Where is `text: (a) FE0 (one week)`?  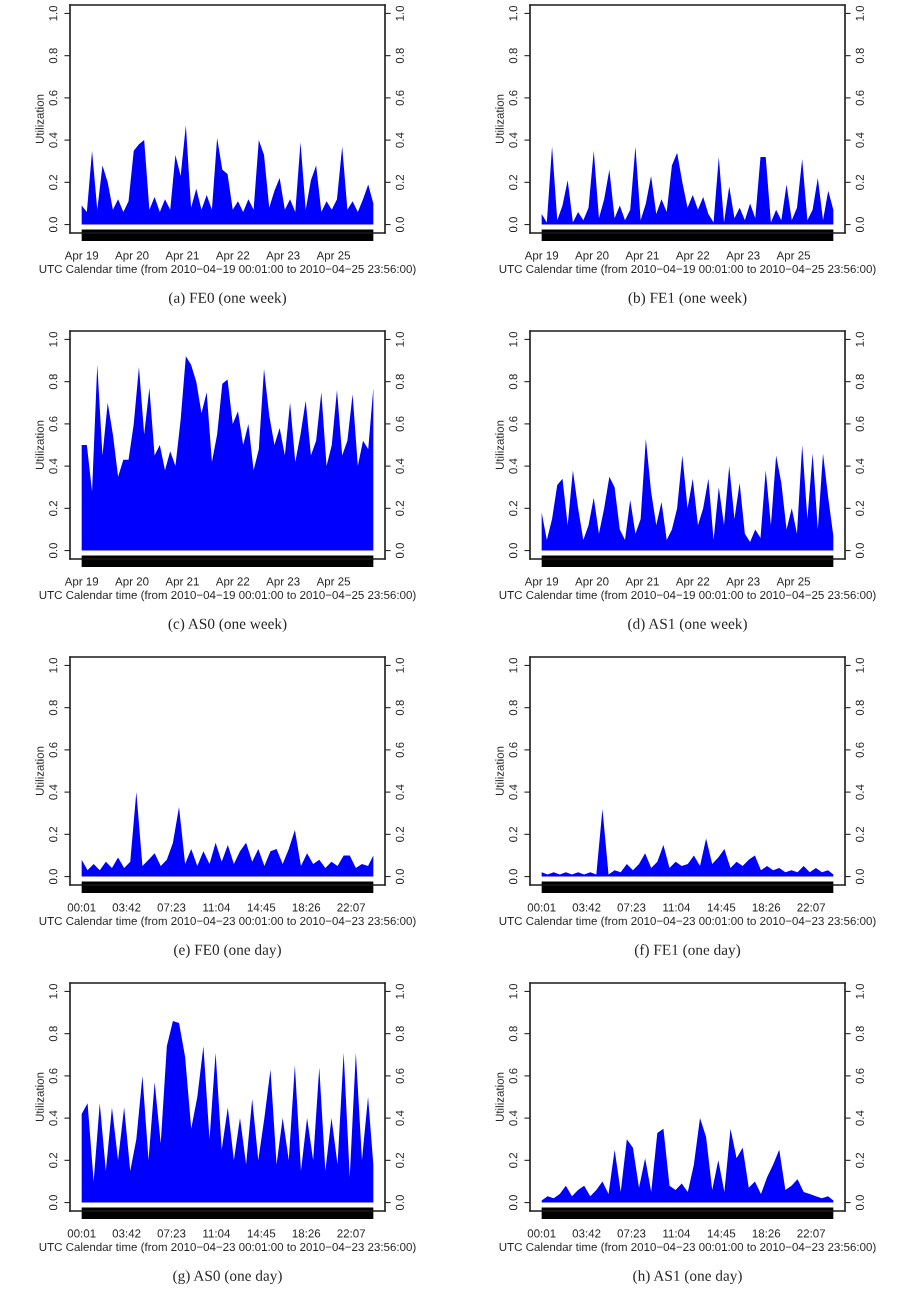 text: (a) FE0 (one week) is located at coordinates (227, 299).